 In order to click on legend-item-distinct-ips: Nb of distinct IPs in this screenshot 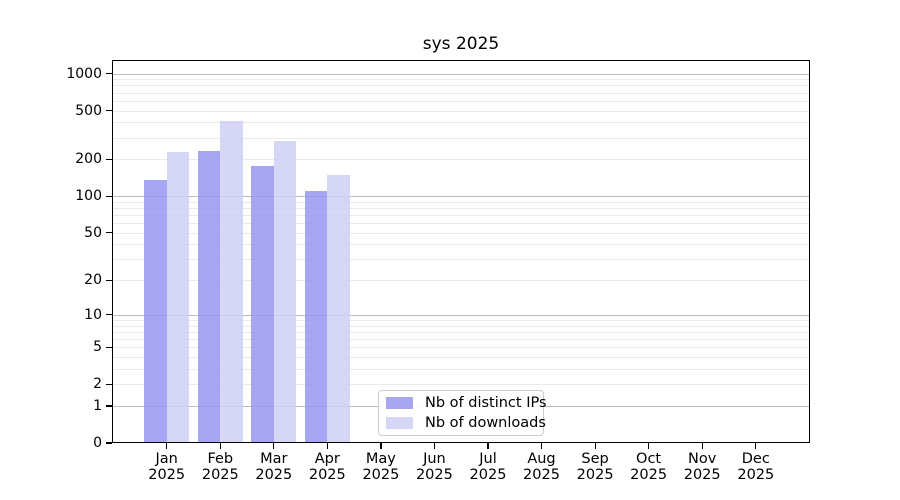, I will do `click(466, 403)`.